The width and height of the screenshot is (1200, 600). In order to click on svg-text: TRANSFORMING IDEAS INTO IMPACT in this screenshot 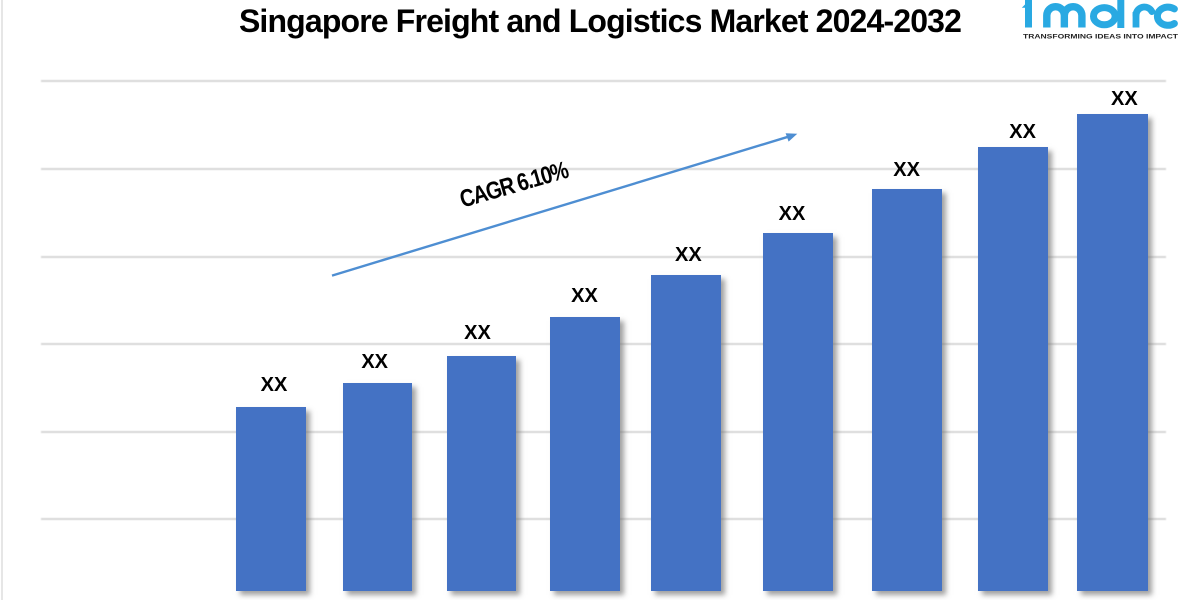, I will do `click(1100, 37)`.